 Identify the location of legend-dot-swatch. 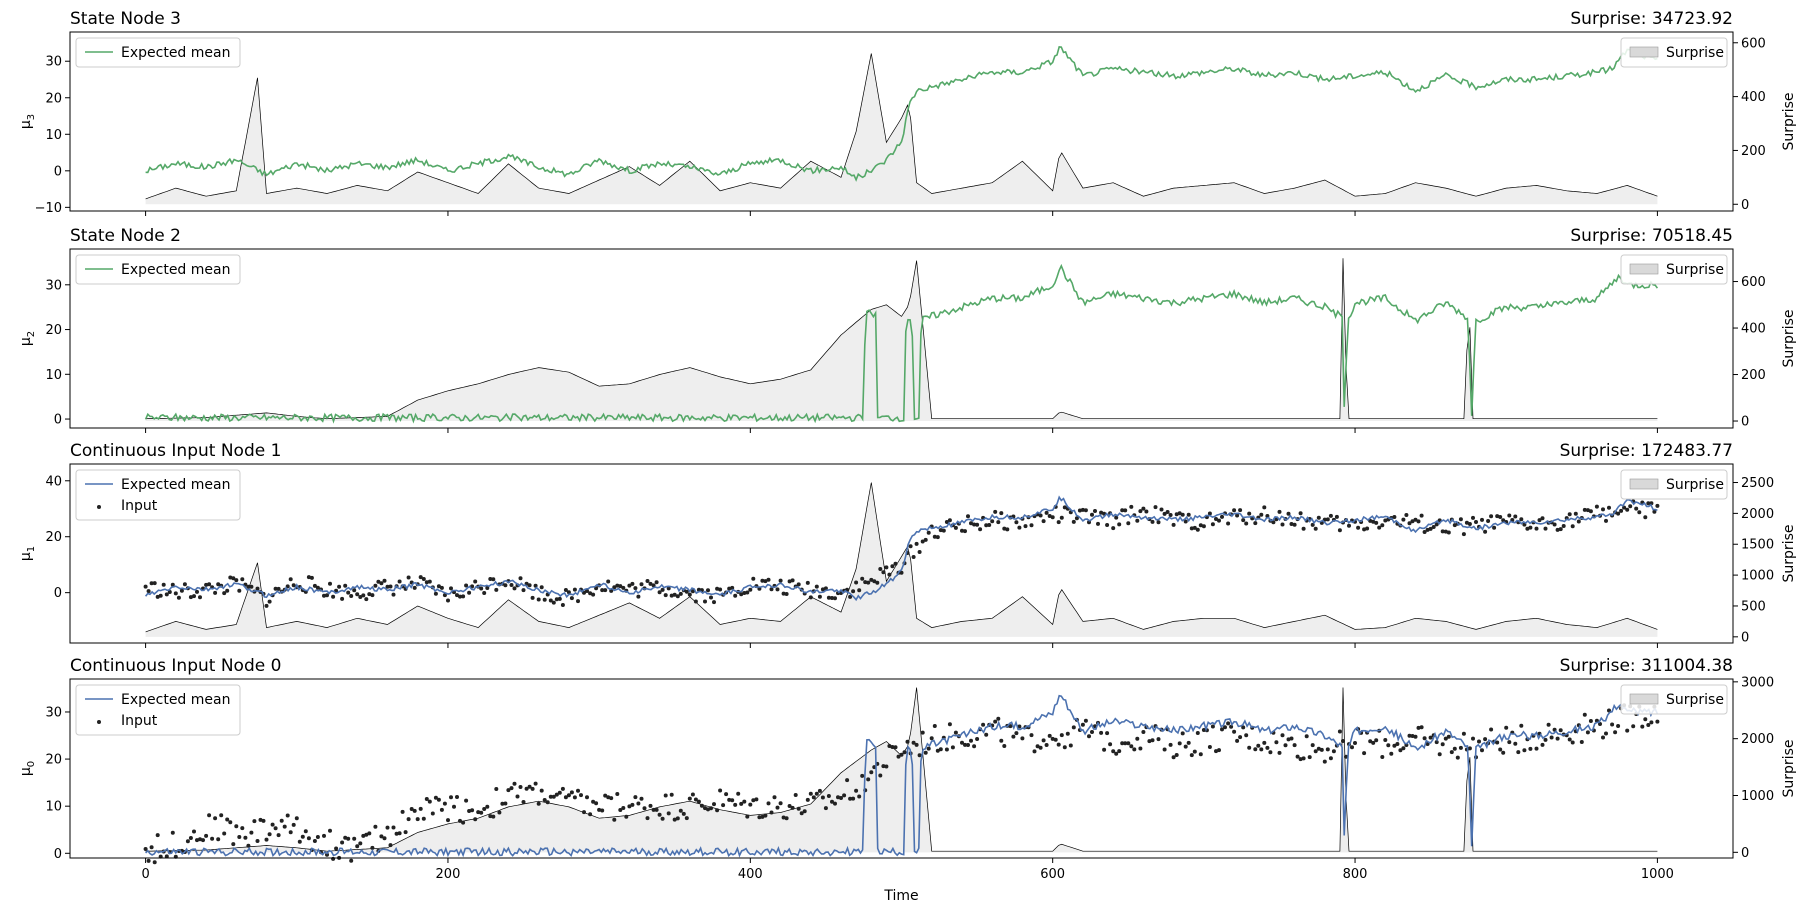
(99, 722).